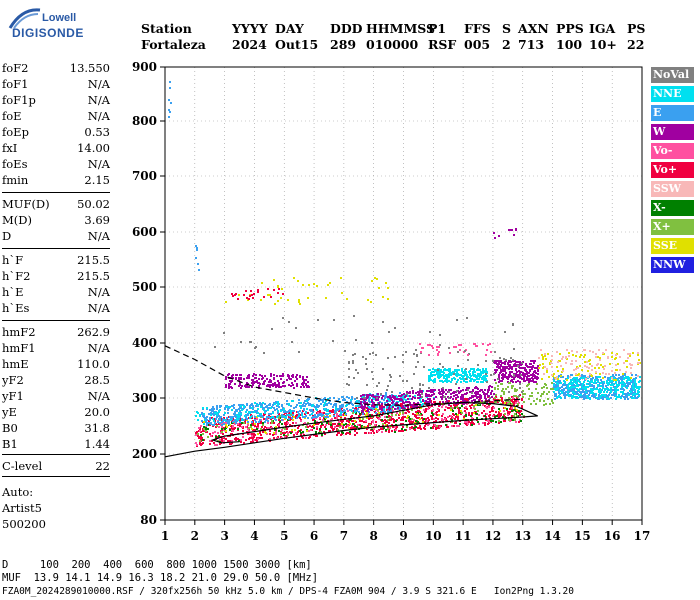 The height and width of the screenshot is (600, 700). I want to click on header-row1-cell: DDD, so click(346, 28).